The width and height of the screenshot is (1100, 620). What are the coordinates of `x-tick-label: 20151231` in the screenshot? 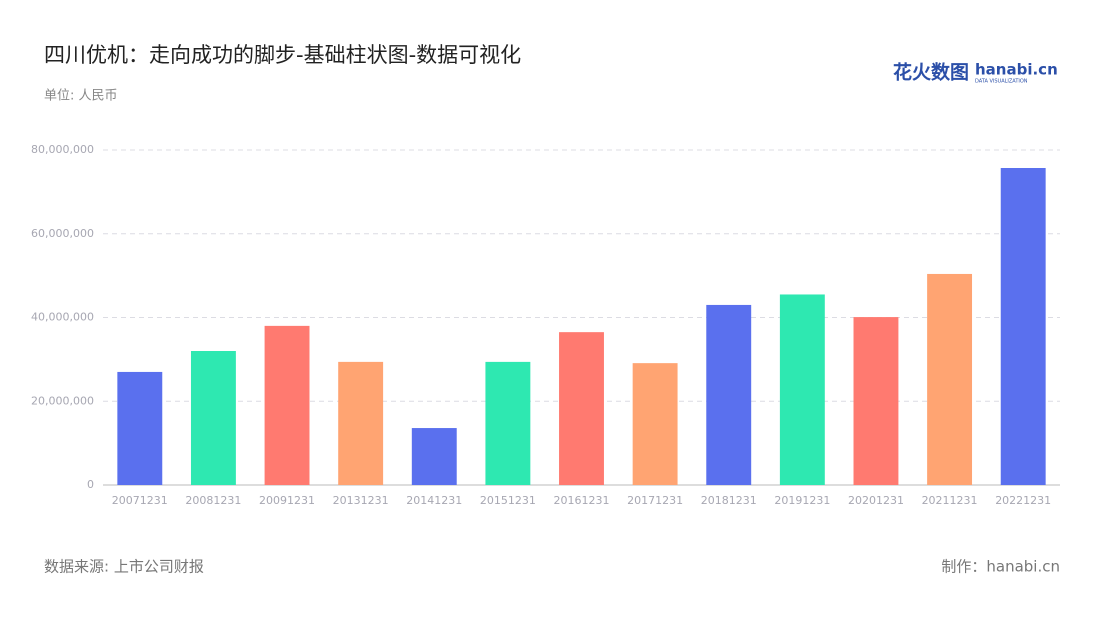 It's located at (508, 500).